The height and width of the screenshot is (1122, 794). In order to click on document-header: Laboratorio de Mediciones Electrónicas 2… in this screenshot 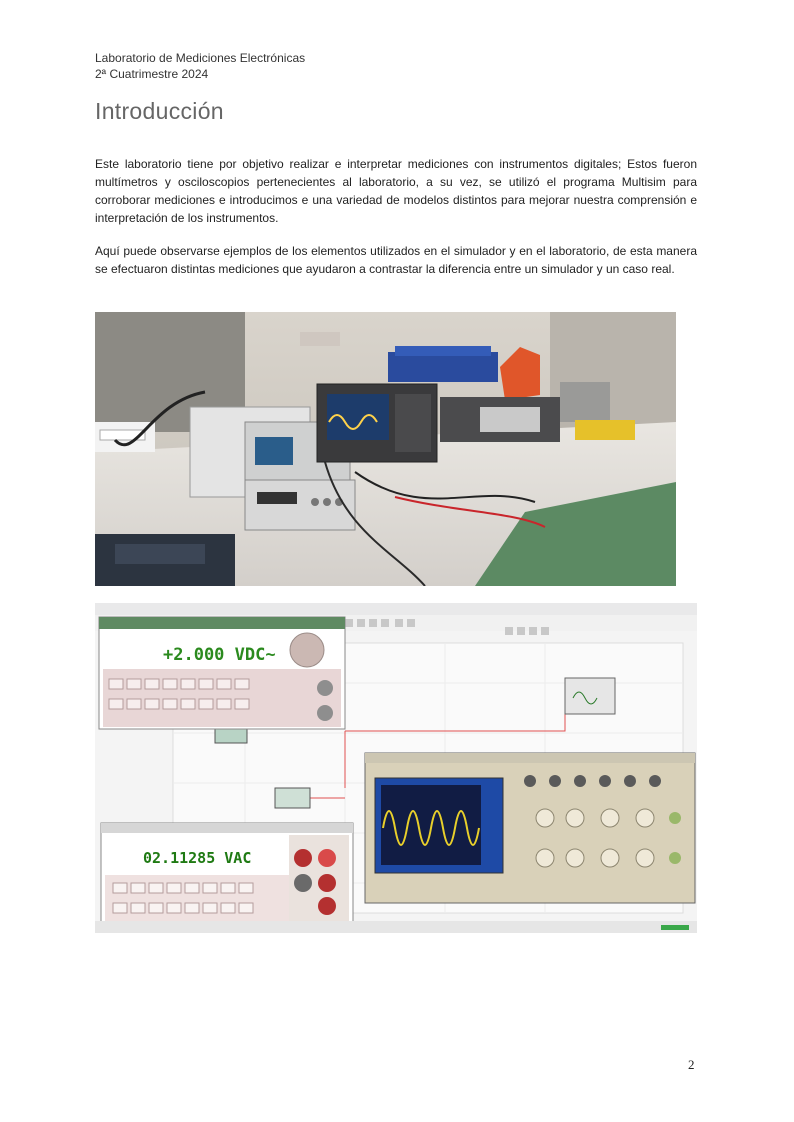, I will do `click(200, 66)`.